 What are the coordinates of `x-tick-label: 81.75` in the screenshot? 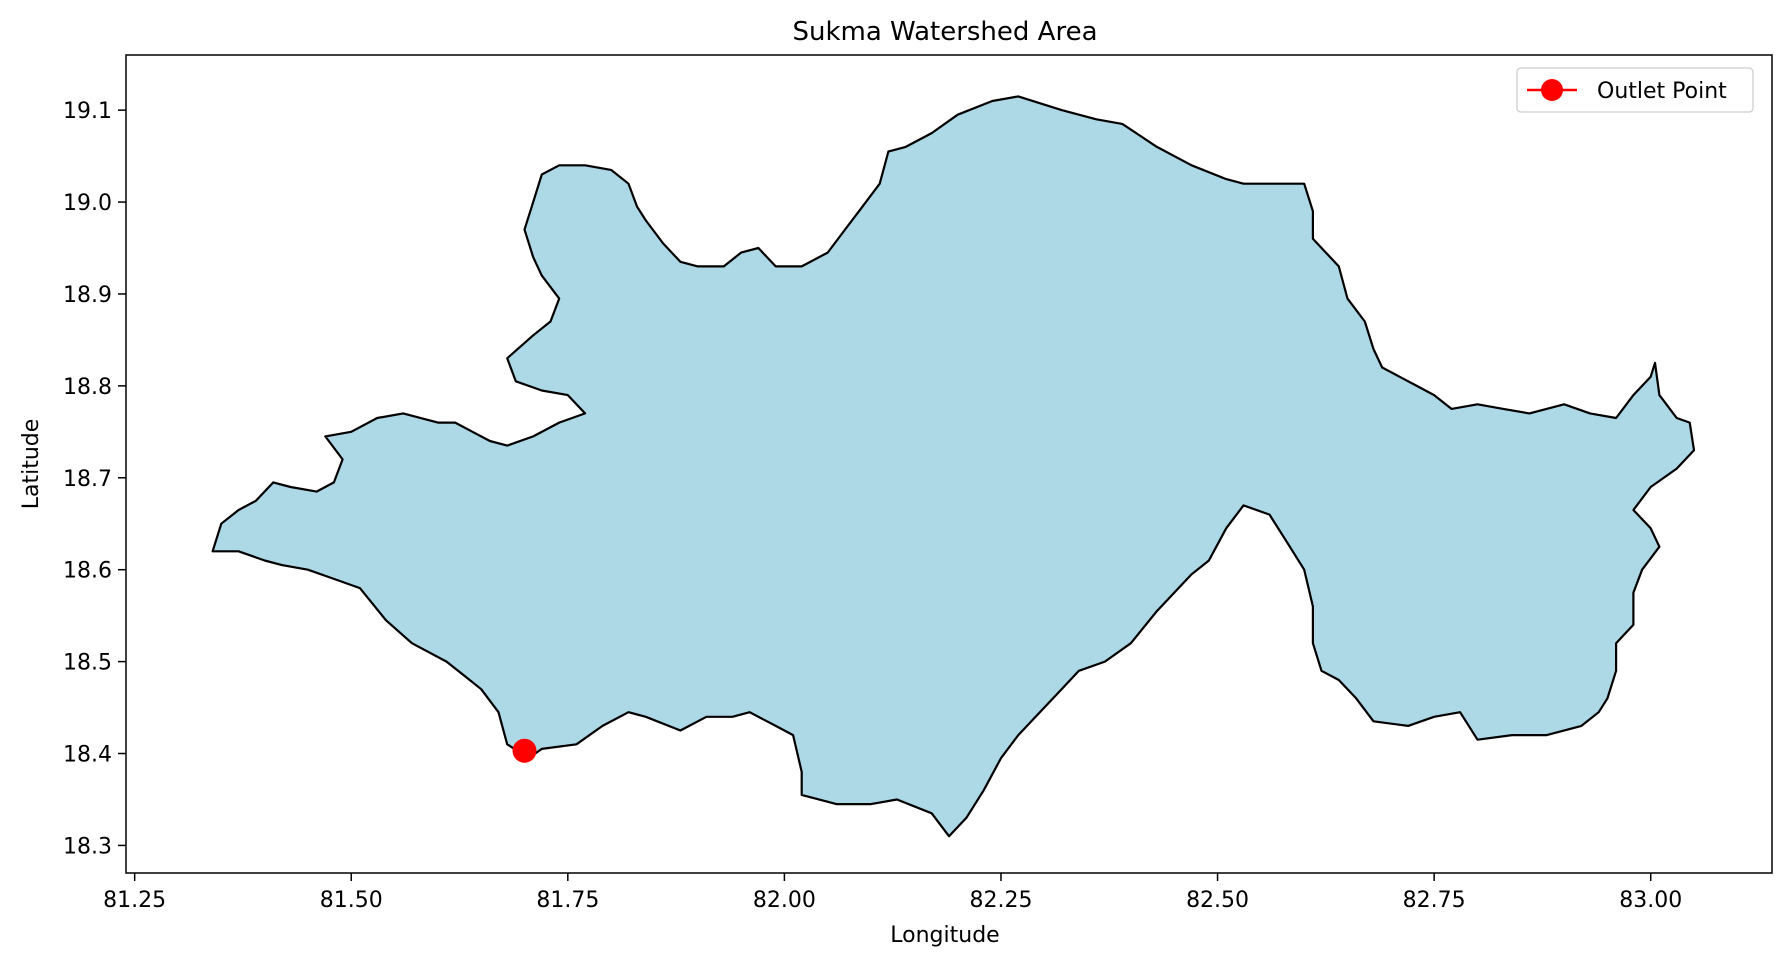 It's located at (567, 900).